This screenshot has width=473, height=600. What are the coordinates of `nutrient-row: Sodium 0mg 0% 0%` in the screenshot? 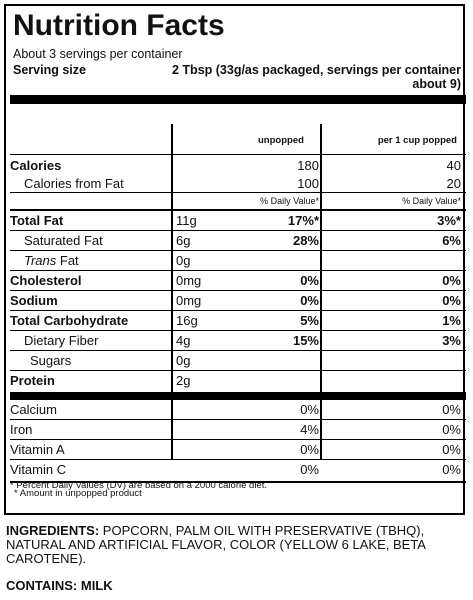 It's located at (236, 301).